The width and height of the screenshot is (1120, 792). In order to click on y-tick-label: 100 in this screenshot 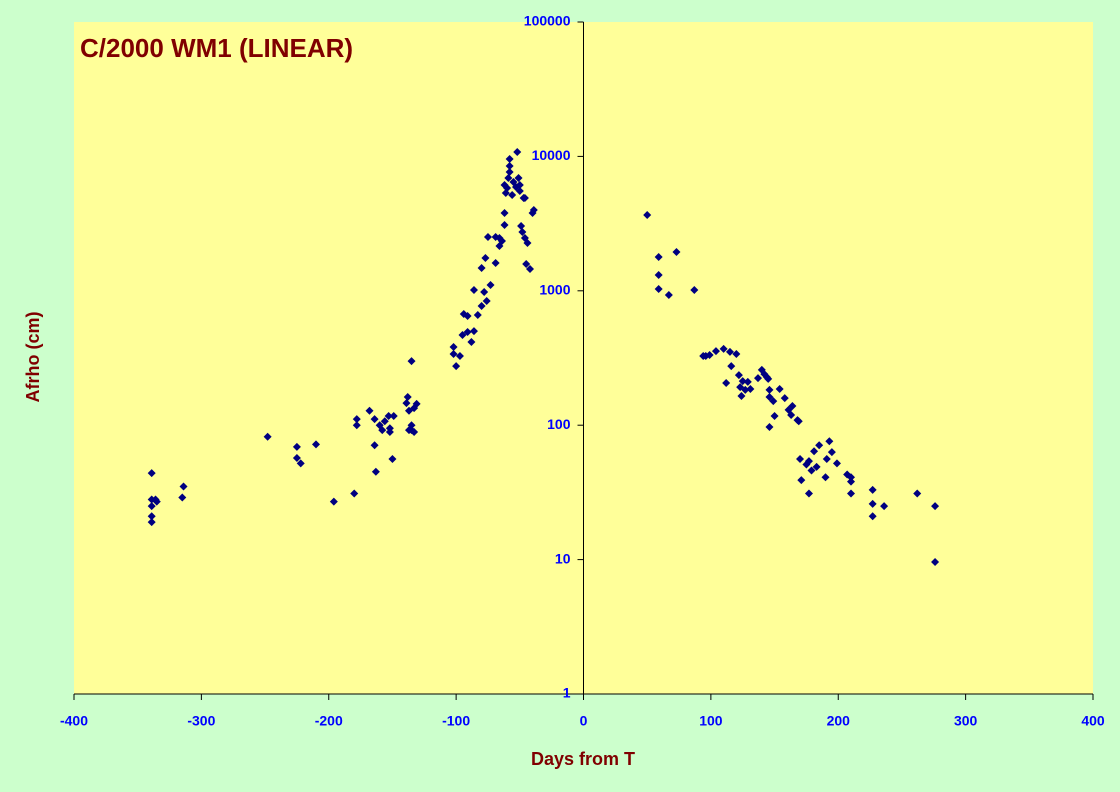, I will do `click(559, 424)`.